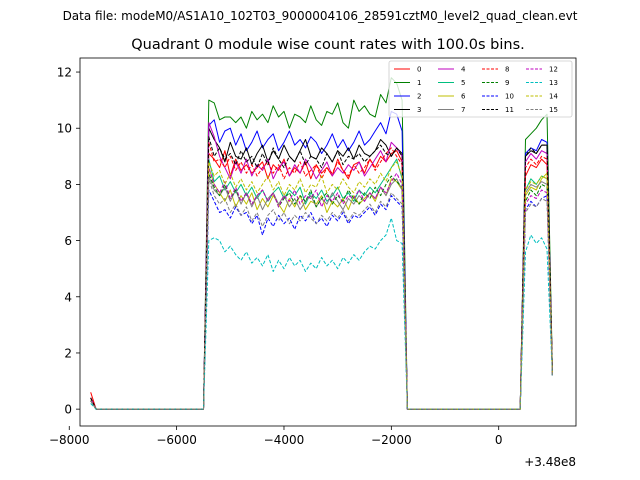 The image size is (640, 480). What do you see at coordinates (64, 73) in the screenshot?
I see `y-tick-label: 12` at bounding box center [64, 73].